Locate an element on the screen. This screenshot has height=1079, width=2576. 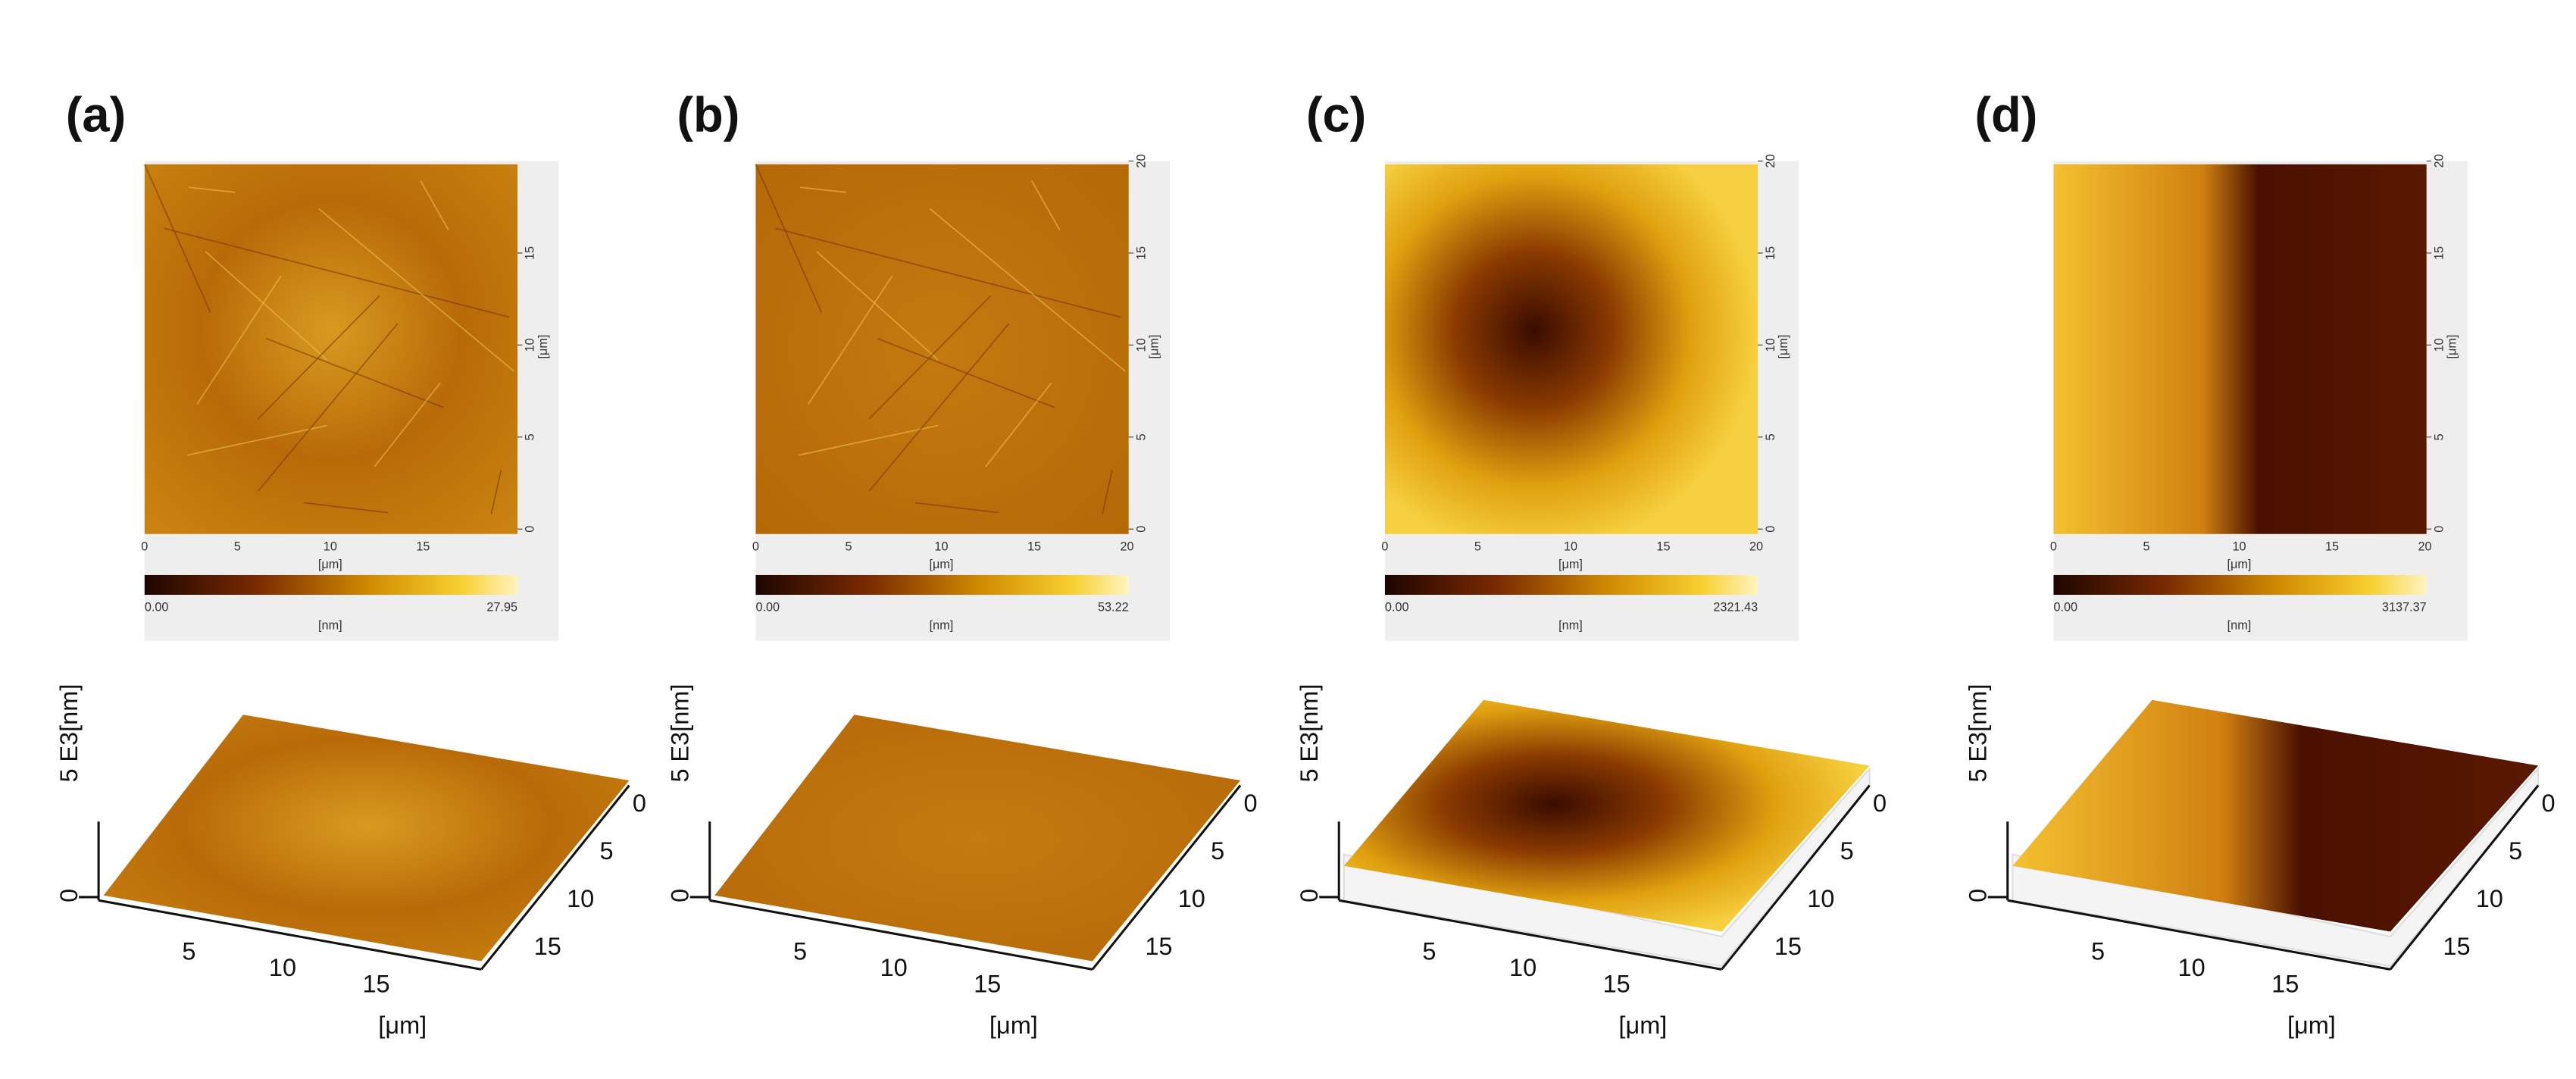
panel-label: (a) is located at coordinates (97, 114).